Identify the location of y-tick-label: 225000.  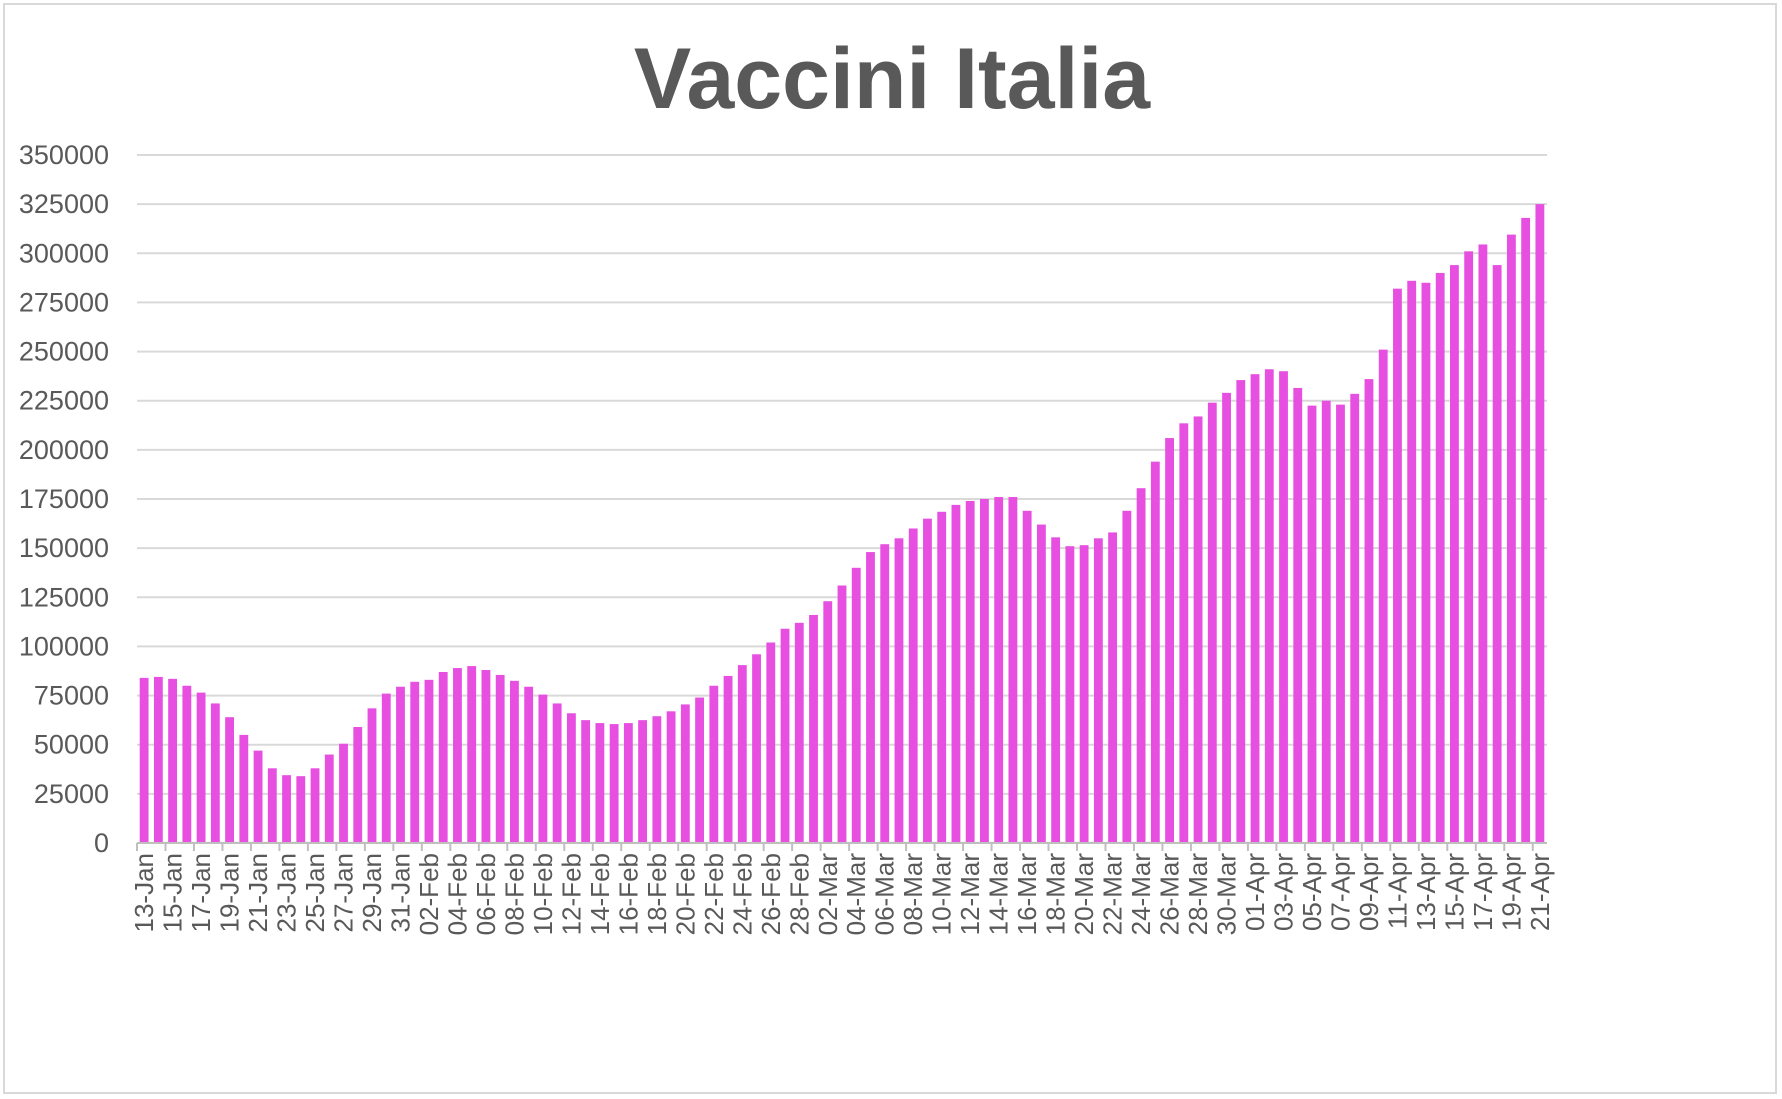
(64, 401).